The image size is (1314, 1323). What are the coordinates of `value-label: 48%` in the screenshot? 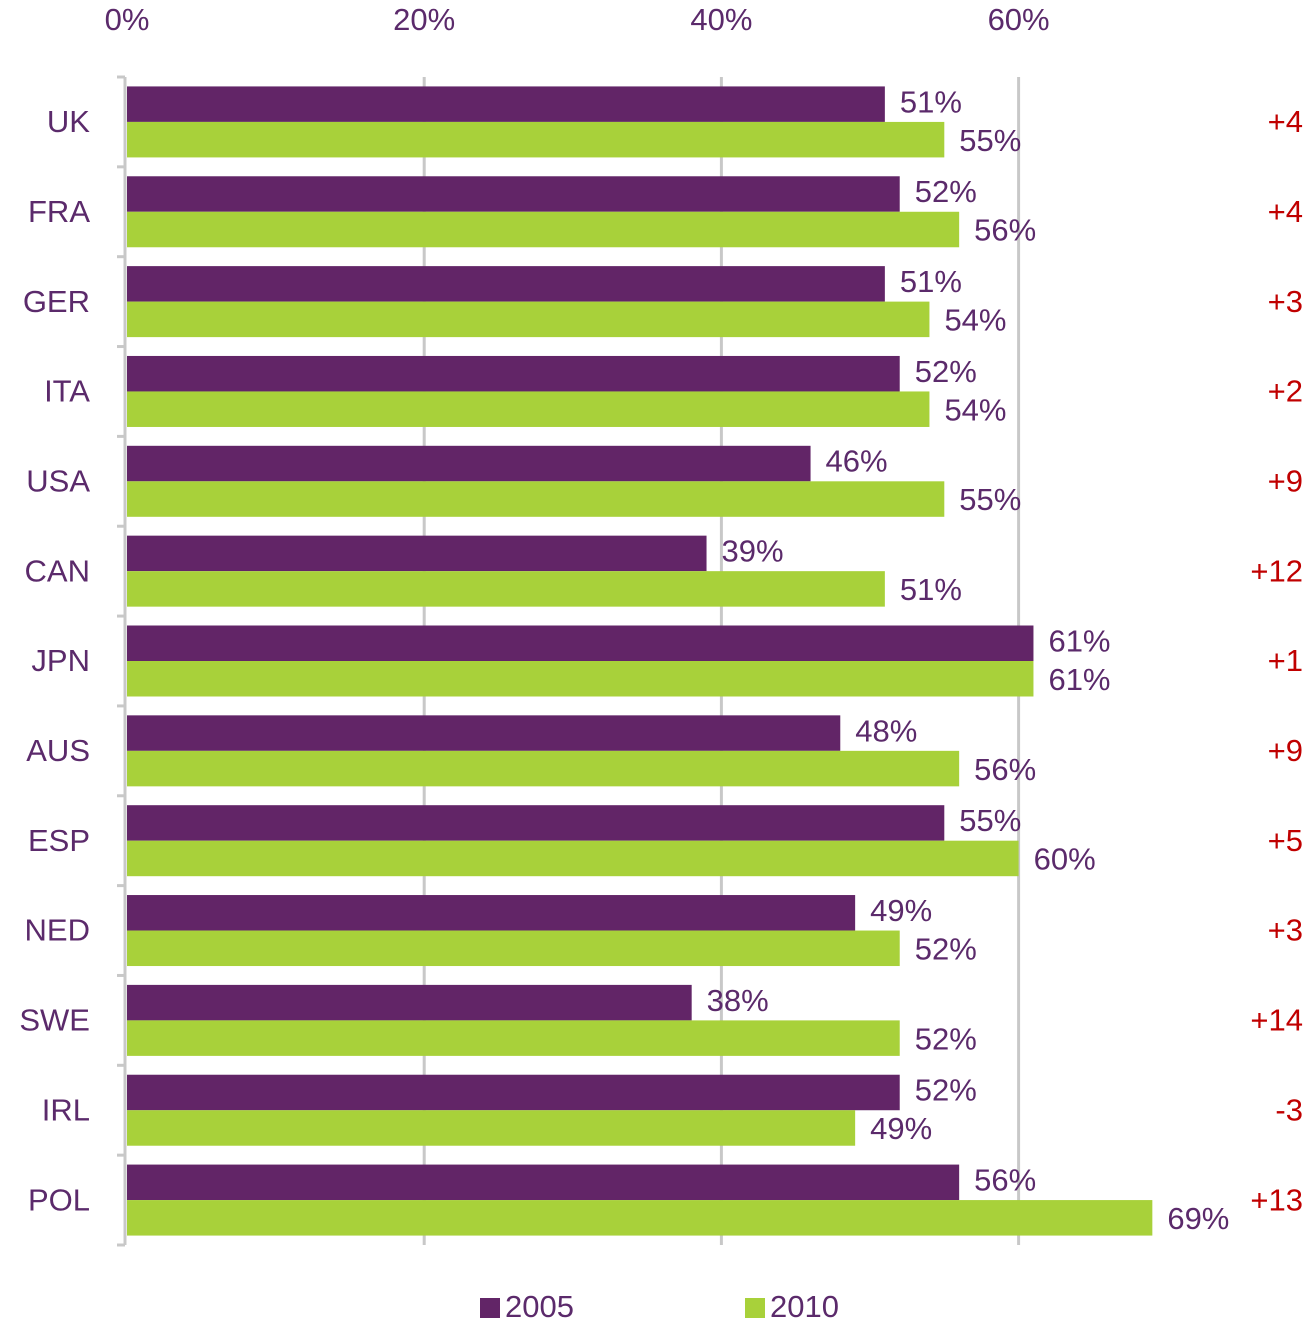 It's located at (886, 730).